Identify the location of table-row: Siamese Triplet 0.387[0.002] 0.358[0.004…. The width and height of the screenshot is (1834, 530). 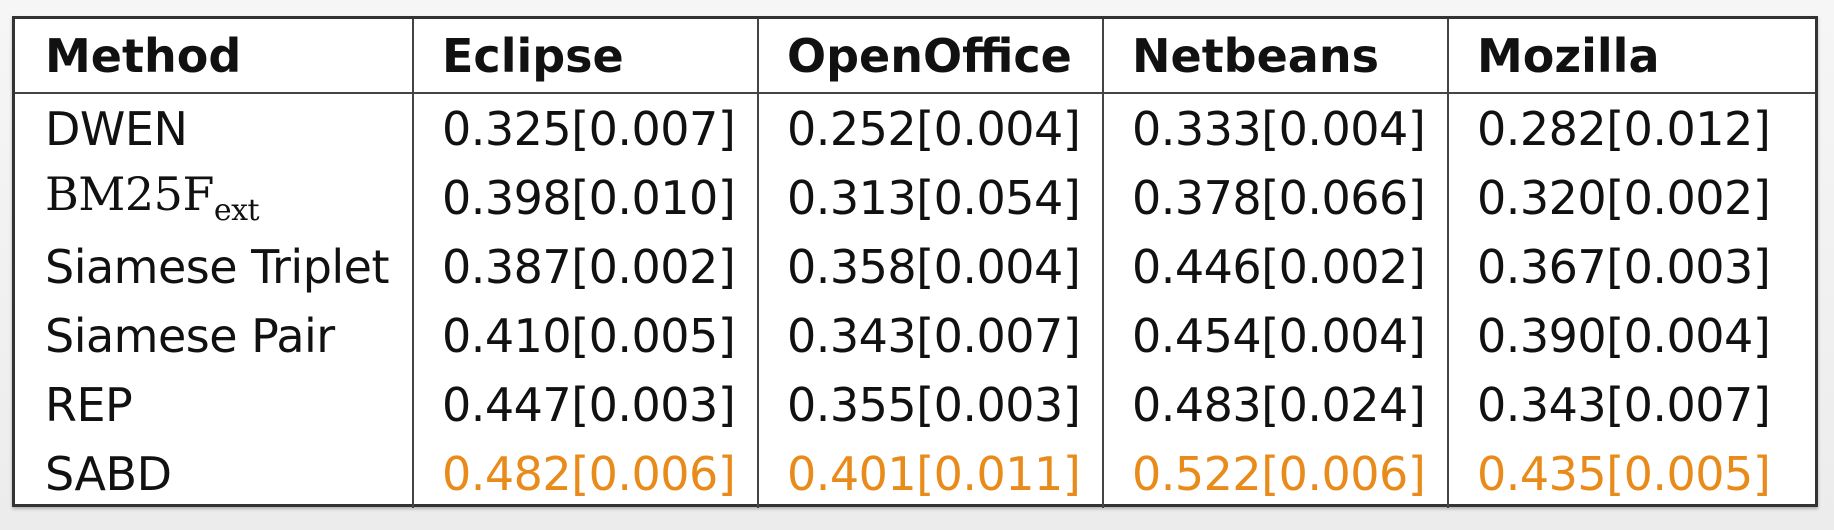
(915, 266).